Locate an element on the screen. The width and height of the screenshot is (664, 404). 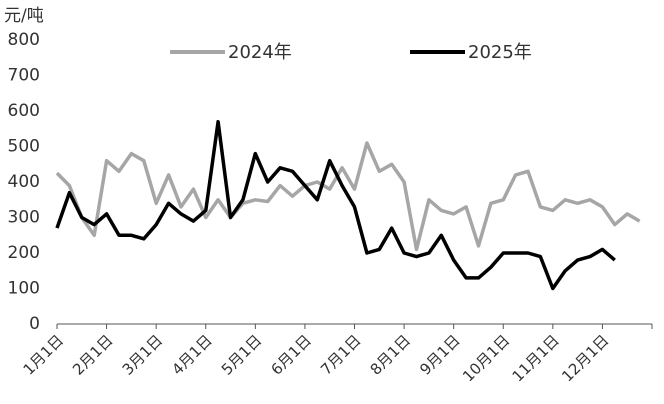
x-tick-label: 2月1日 is located at coordinates (92, 354).